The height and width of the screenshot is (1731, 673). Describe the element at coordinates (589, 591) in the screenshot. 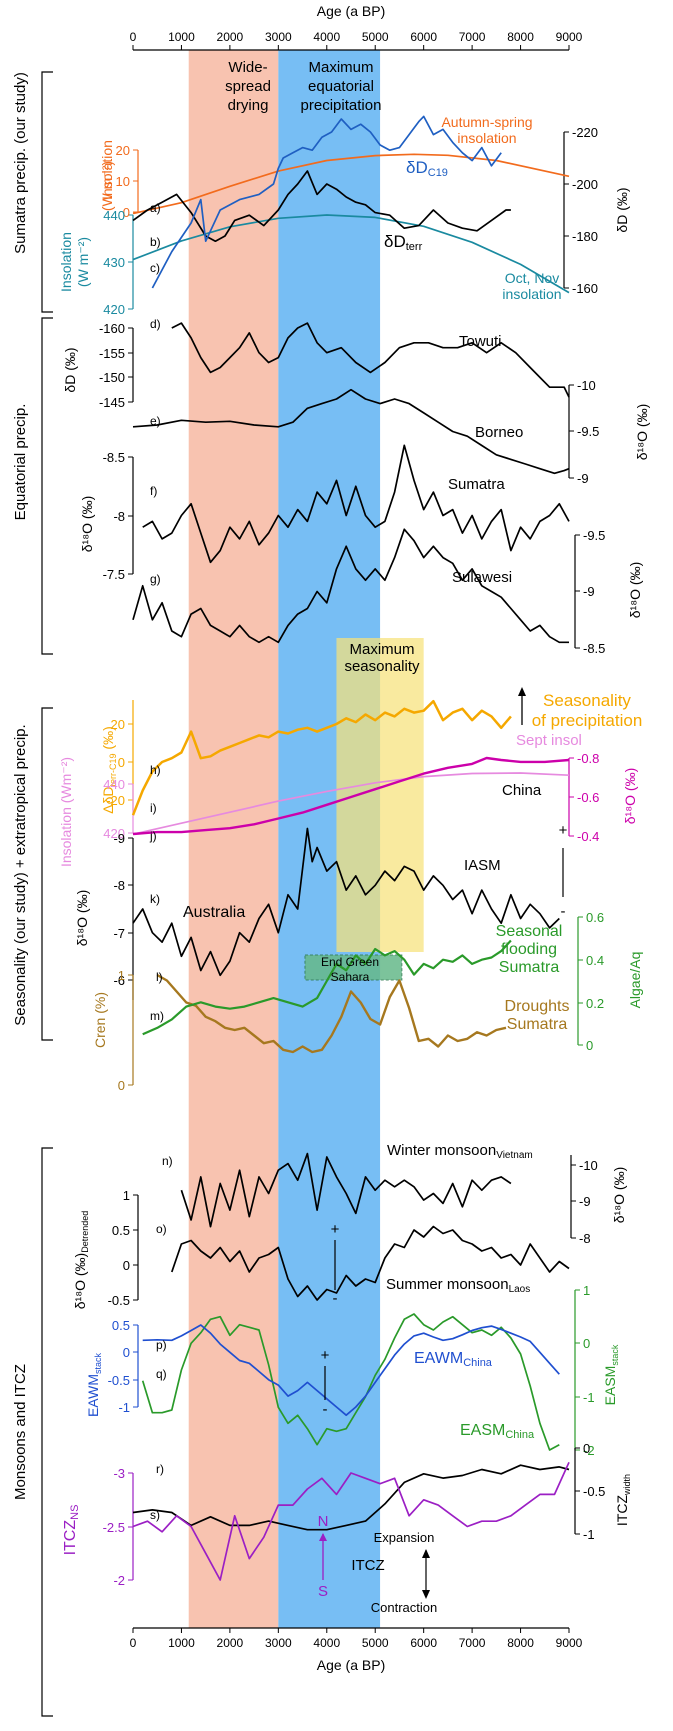

I see `axis-d18O-sulawesi-tick-label: -9` at that location.